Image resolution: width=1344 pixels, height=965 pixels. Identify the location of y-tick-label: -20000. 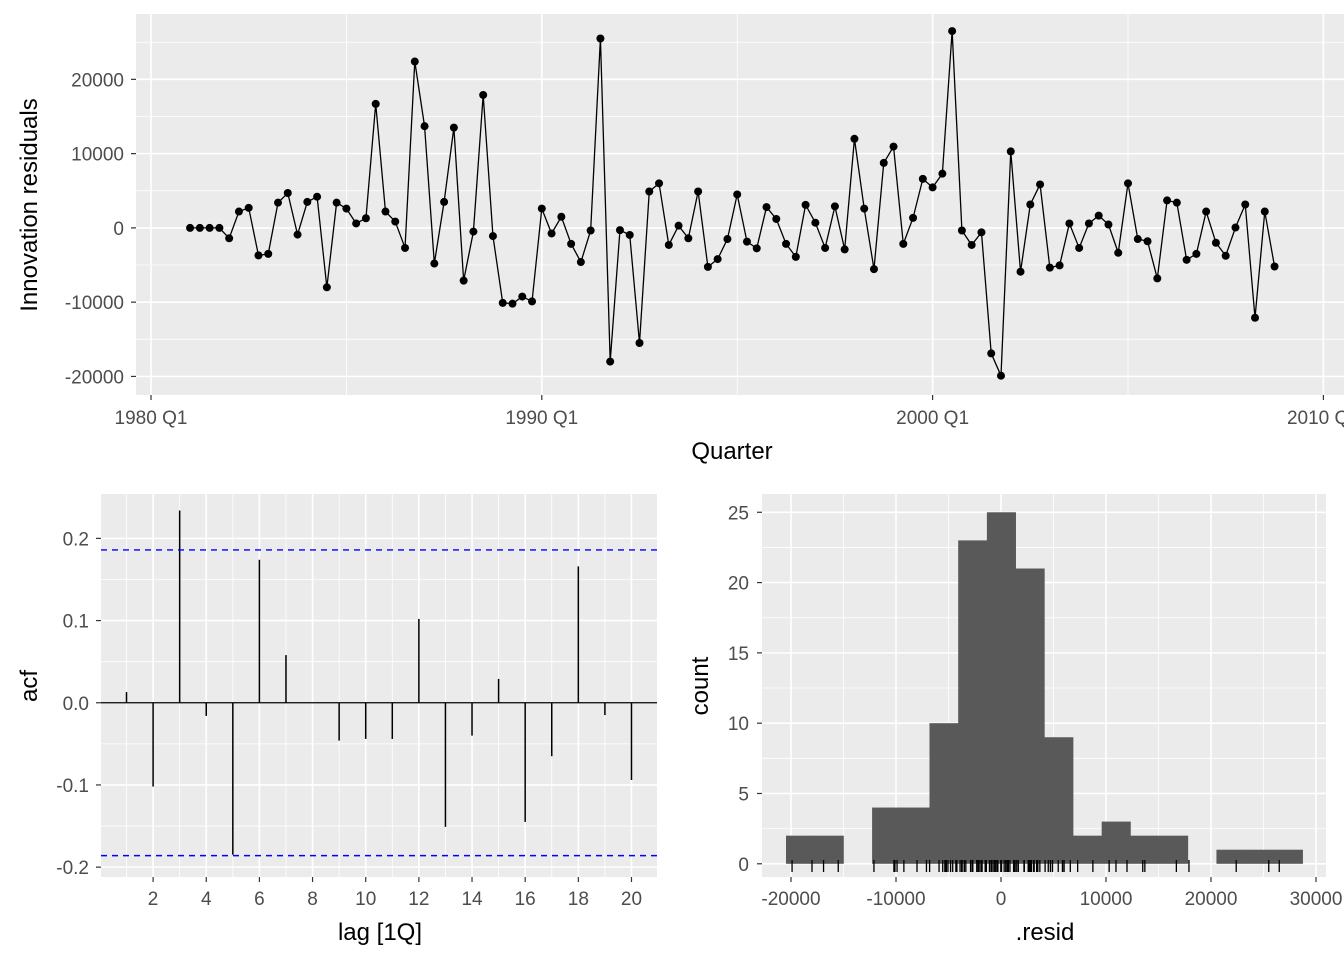
(94, 377).